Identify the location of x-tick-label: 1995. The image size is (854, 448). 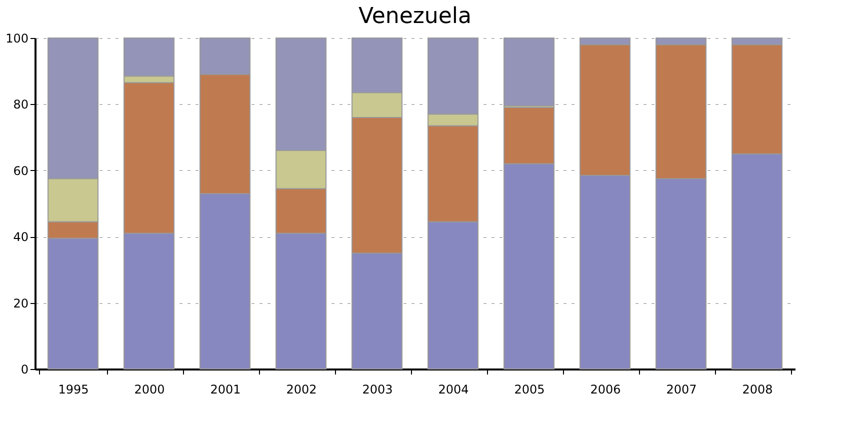
(73, 389).